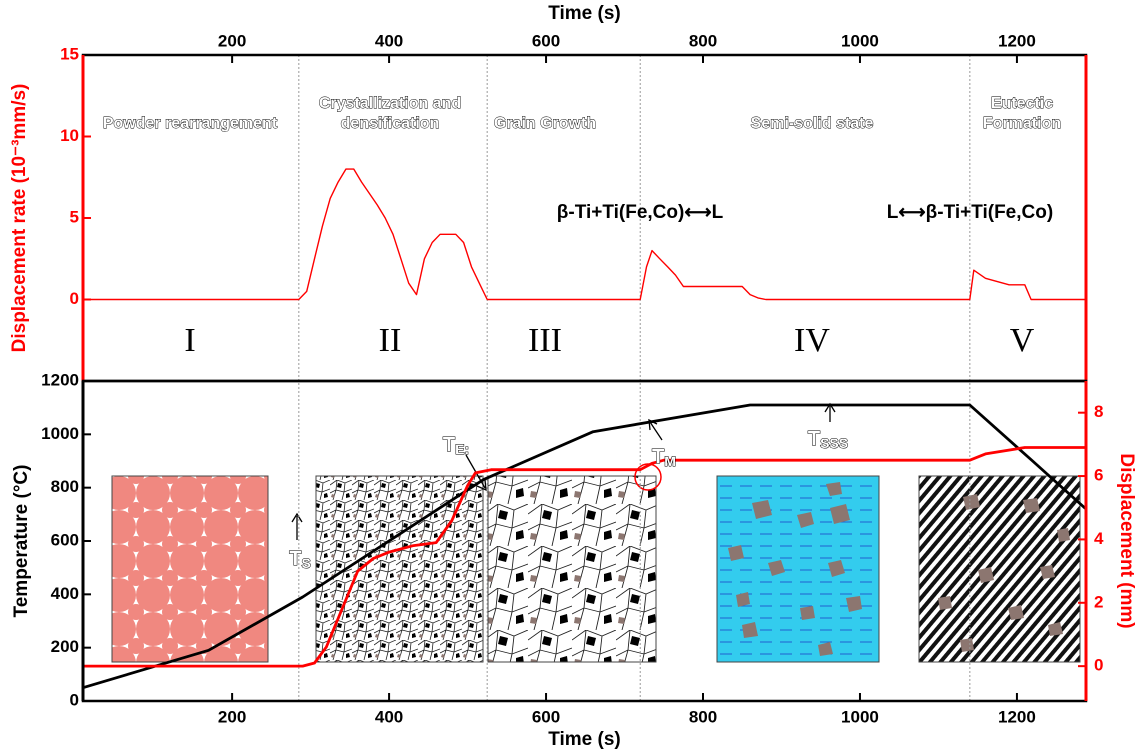 Image resolution: width=1142 pixels, height=751 pixels. I want to click on phase-title: densification, so click(390, 123).